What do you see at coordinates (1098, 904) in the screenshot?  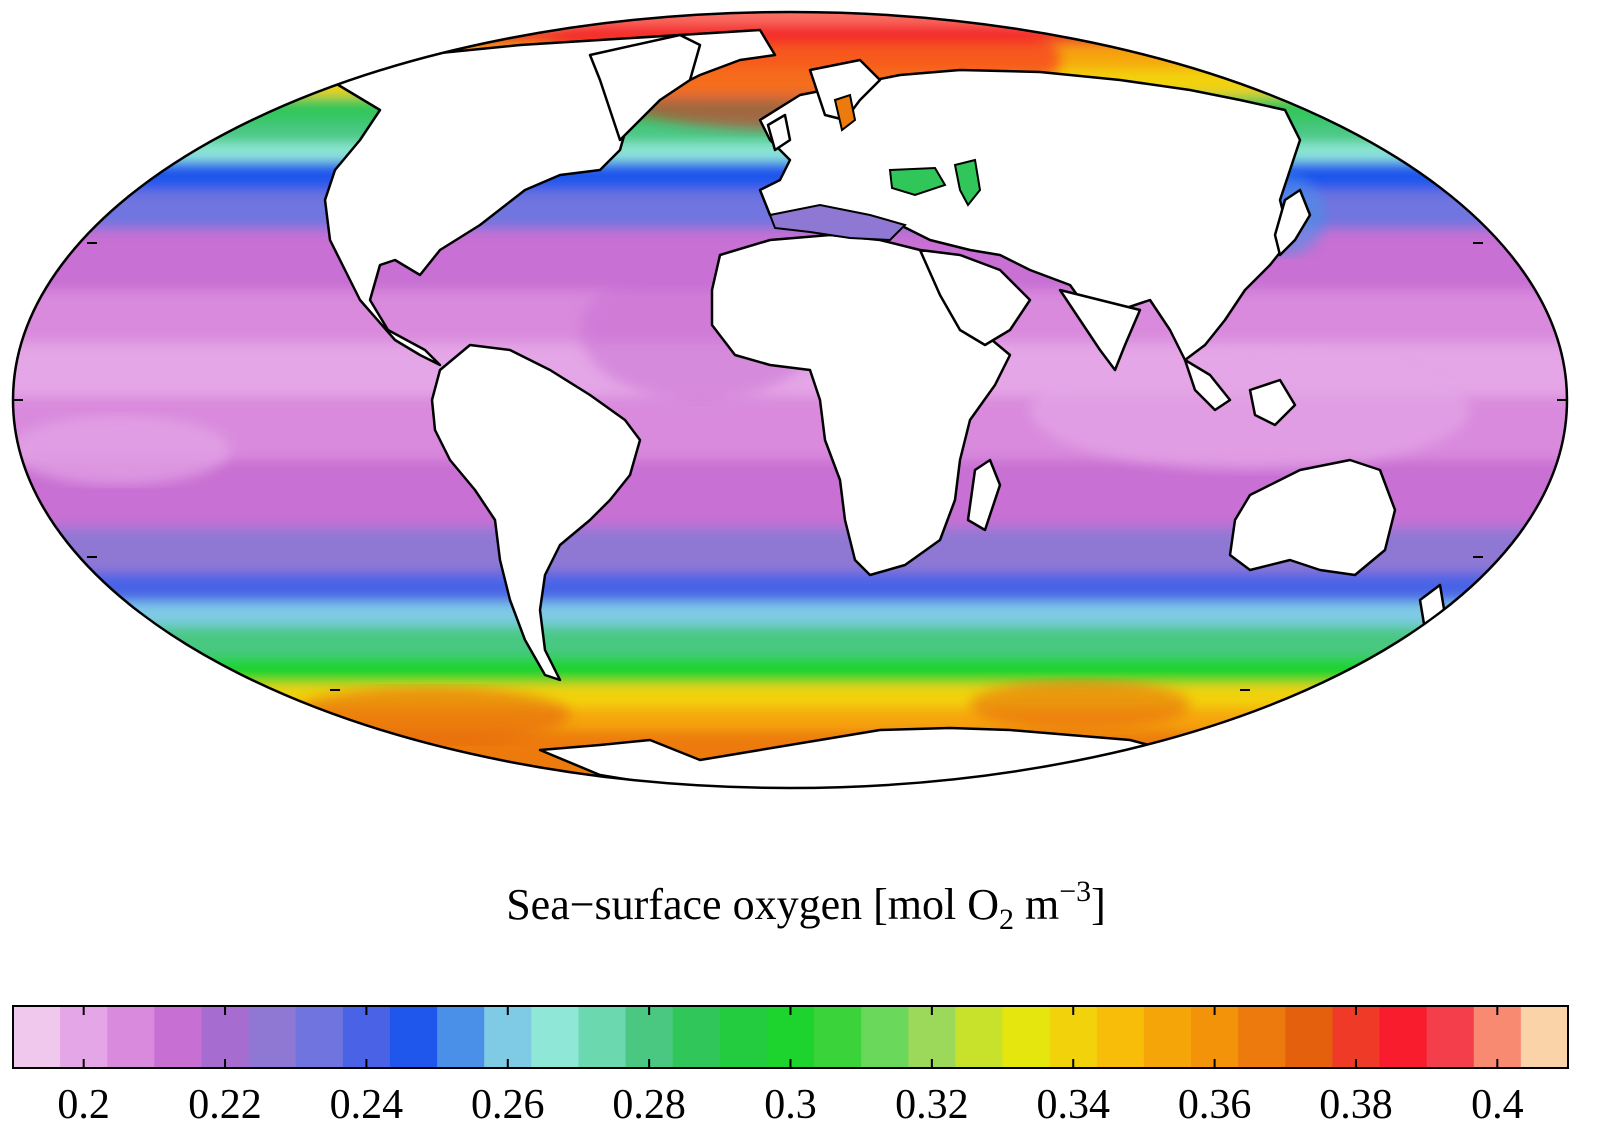 I see `title-suffix: ]` at bounding box center [1098, 904].